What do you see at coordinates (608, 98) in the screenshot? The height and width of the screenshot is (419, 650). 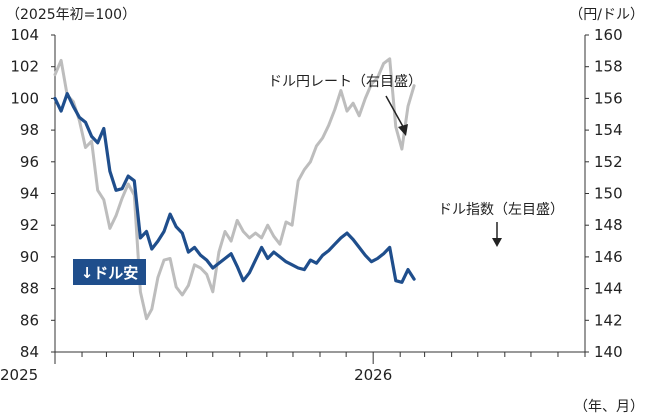 I see `right-tick-label: 156` at bounding box center [608, 98].